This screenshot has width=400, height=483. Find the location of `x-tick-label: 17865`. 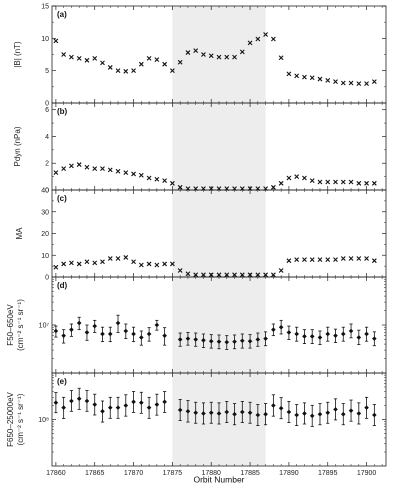

x-tick-label: 17865 is located at coordinates (95, 473).